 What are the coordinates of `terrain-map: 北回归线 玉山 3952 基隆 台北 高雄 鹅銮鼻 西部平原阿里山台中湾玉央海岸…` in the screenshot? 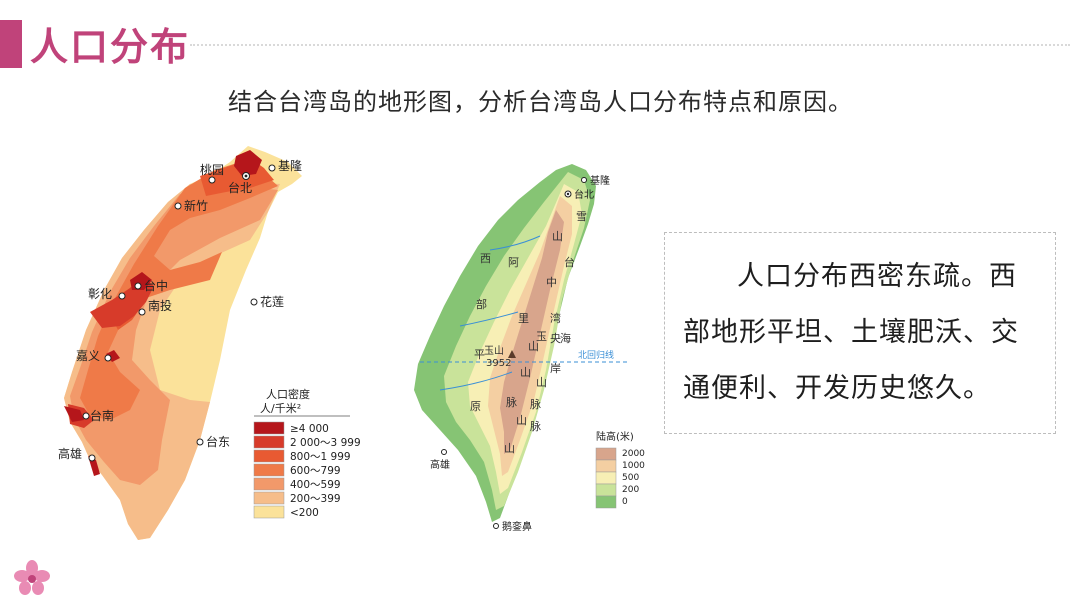 It's located at (529, 348).